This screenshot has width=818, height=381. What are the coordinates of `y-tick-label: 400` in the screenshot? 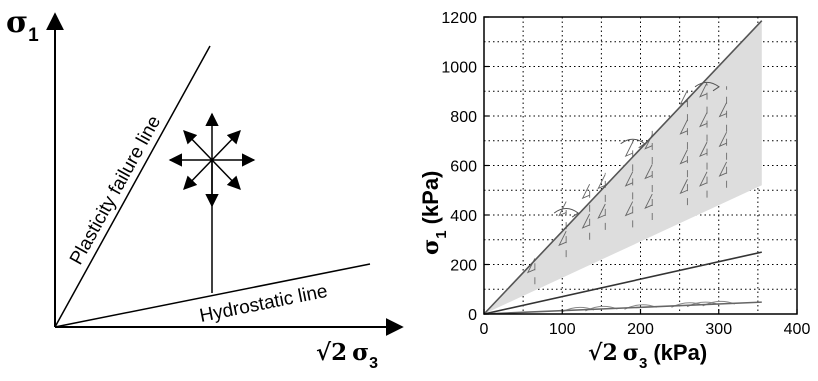 It's located at (463, 216).